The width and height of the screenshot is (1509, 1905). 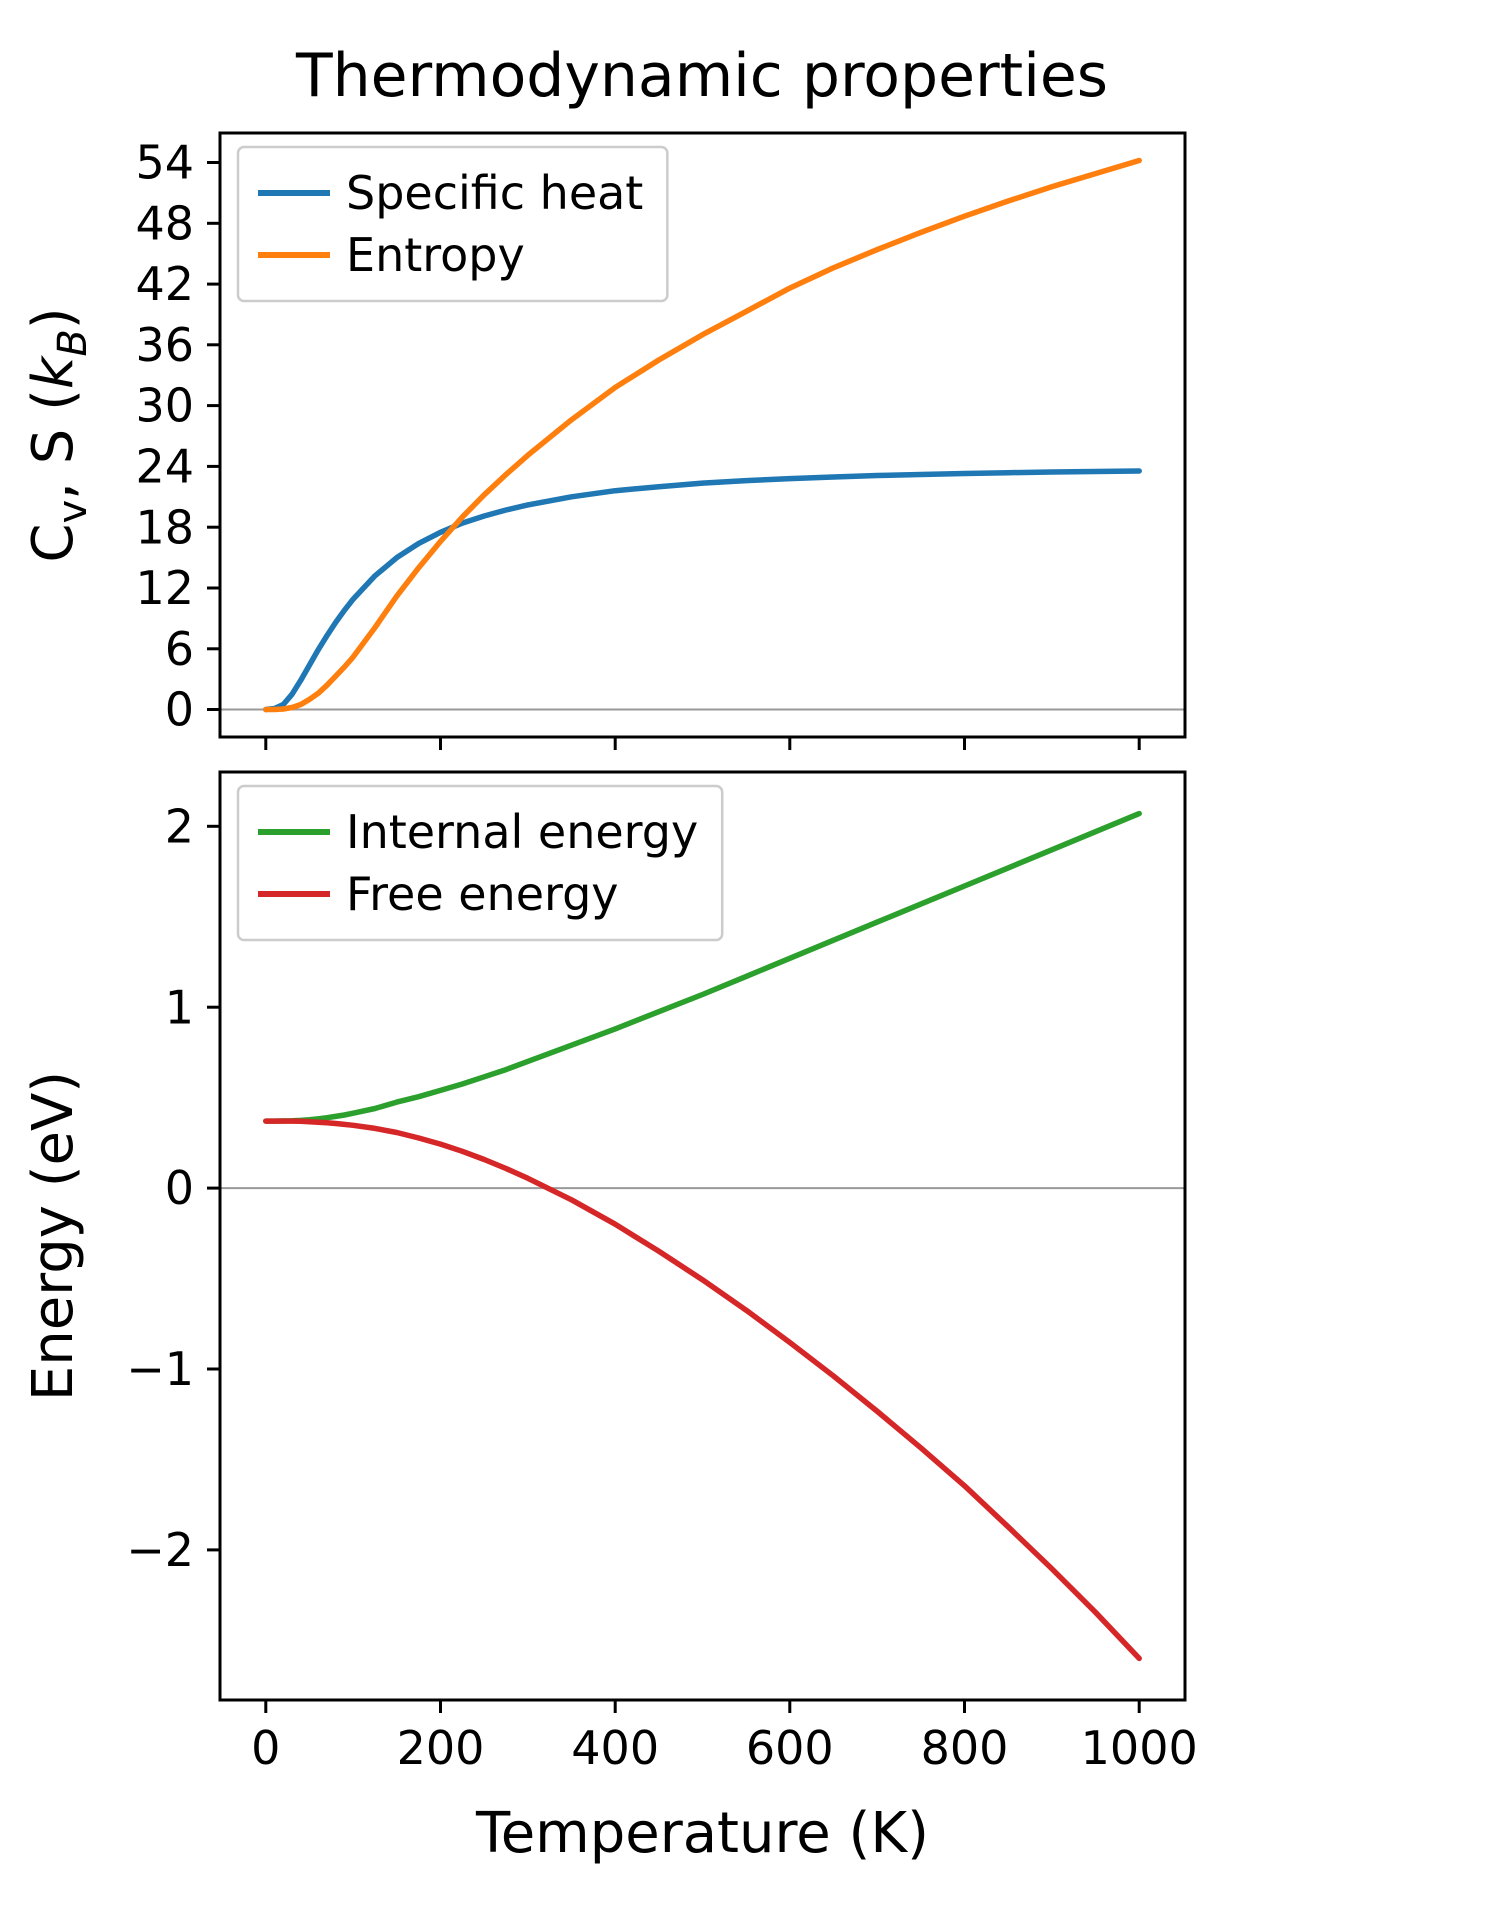 What do you see at coordinates (1139, 1748) in the screenshot?
I see `x-tick-label: 1000` at bounding box center [1139, 1748].